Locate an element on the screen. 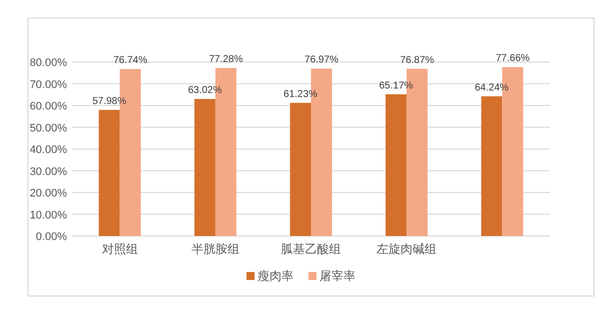 This screenshot has width=603, height=327. y-tick-label: 20.00% is located at coordinates (49, 194).